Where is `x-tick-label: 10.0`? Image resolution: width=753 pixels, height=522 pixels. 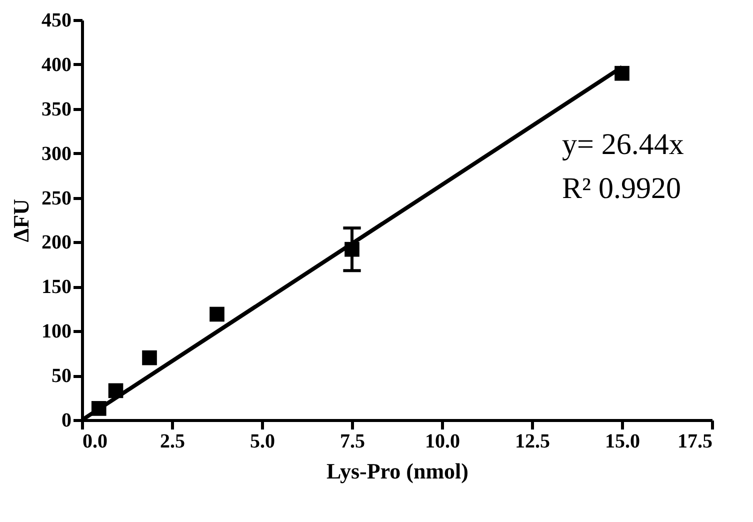 x-tick-label: 10.0 is located at coordinates (442, 441).